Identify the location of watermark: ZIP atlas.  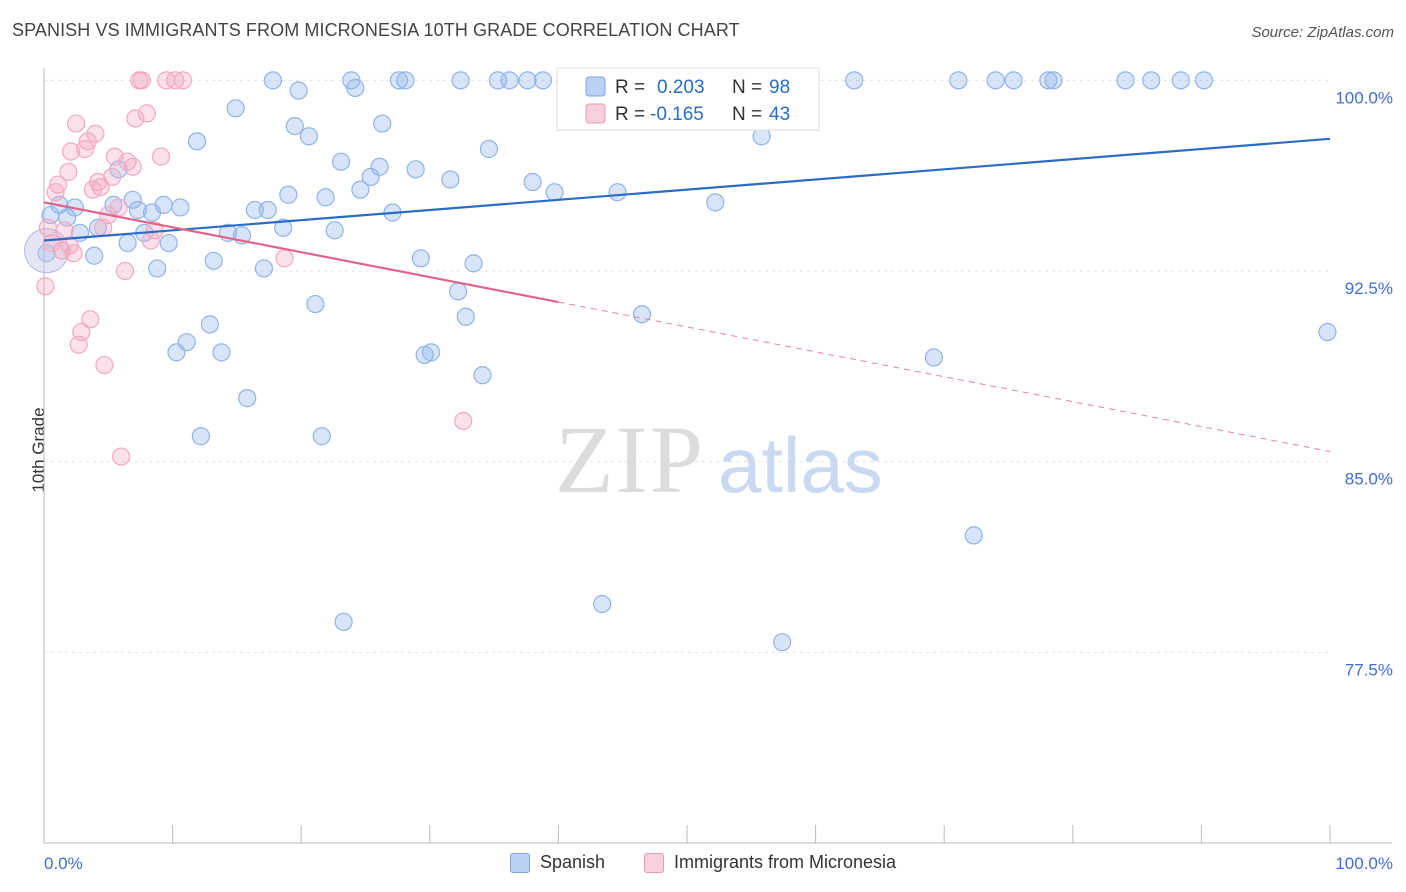
(719, 459).